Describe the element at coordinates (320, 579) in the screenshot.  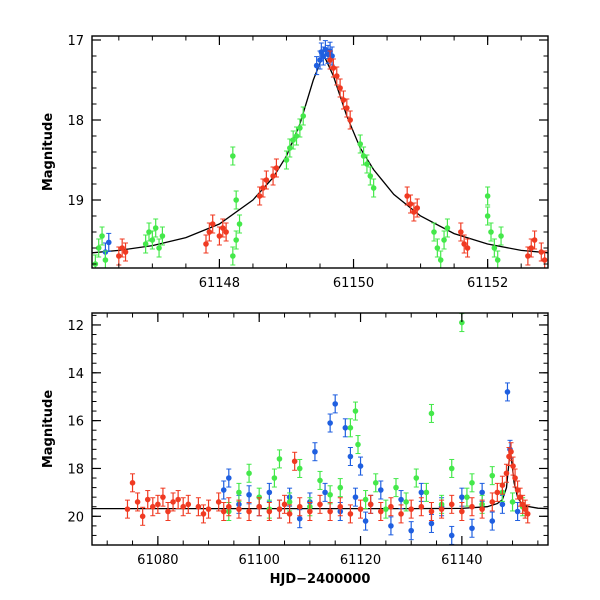
I see `x-axis-title: HJD−2400000` at that location.